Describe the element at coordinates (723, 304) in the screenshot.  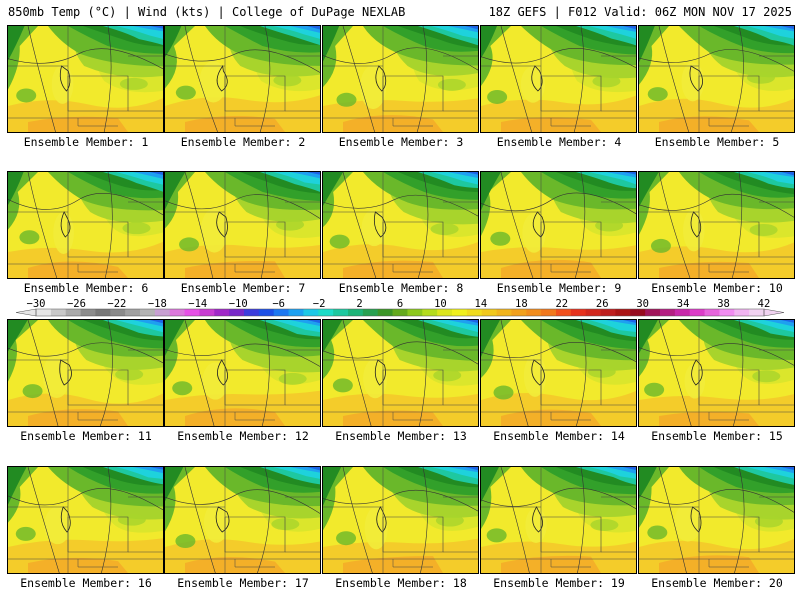
I see `colorbar-tick-label: 38` at that location.